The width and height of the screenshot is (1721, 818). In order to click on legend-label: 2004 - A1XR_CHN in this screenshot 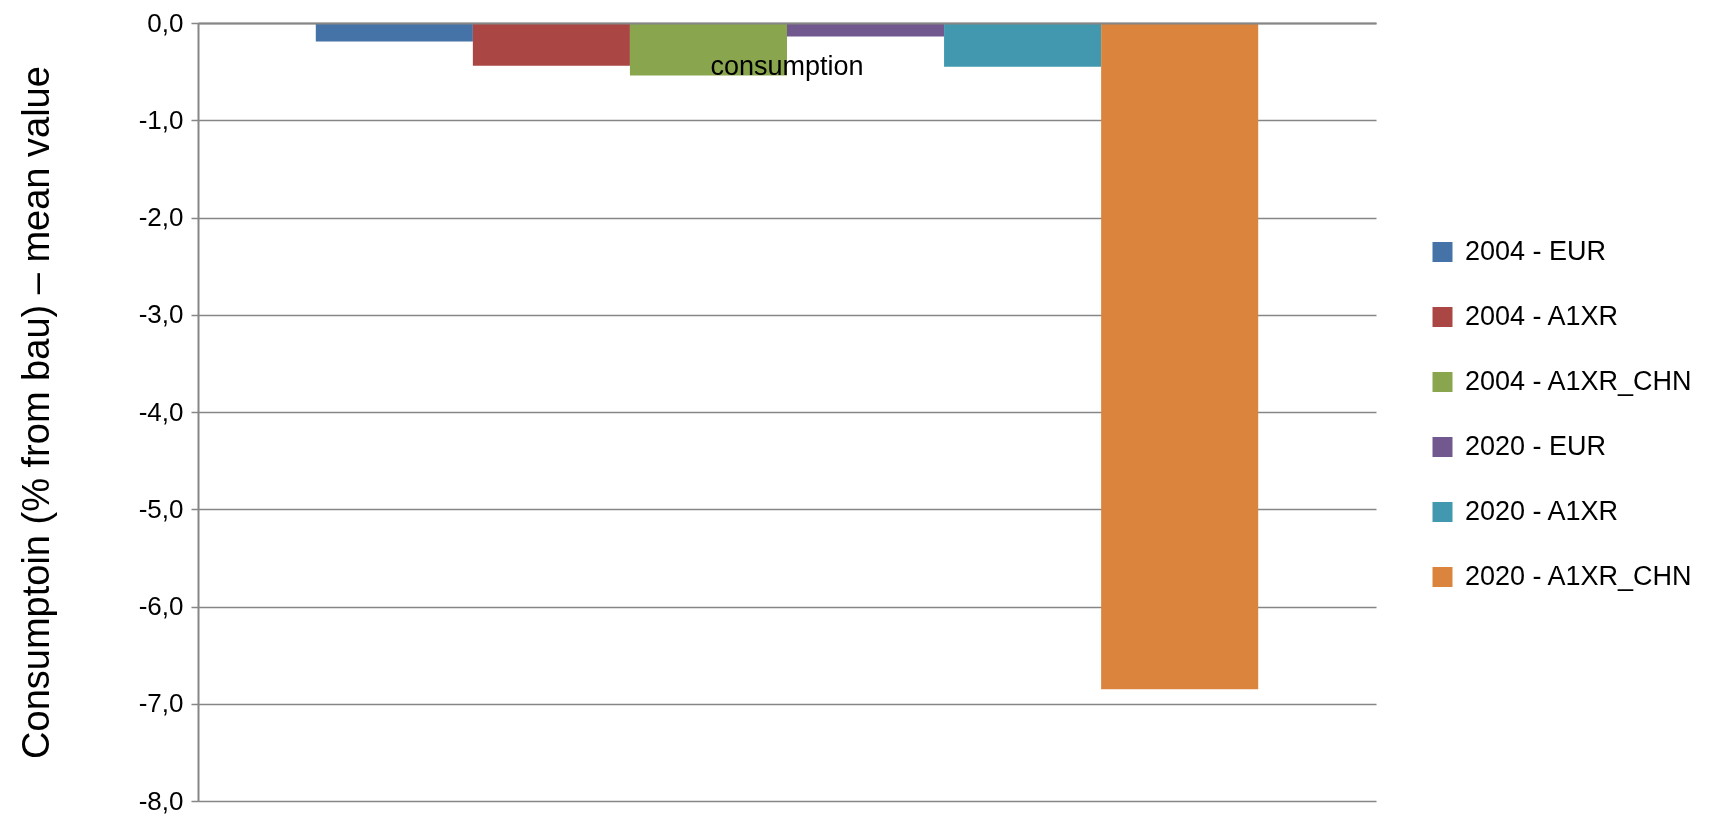, I will do `click(1578, 381)`.